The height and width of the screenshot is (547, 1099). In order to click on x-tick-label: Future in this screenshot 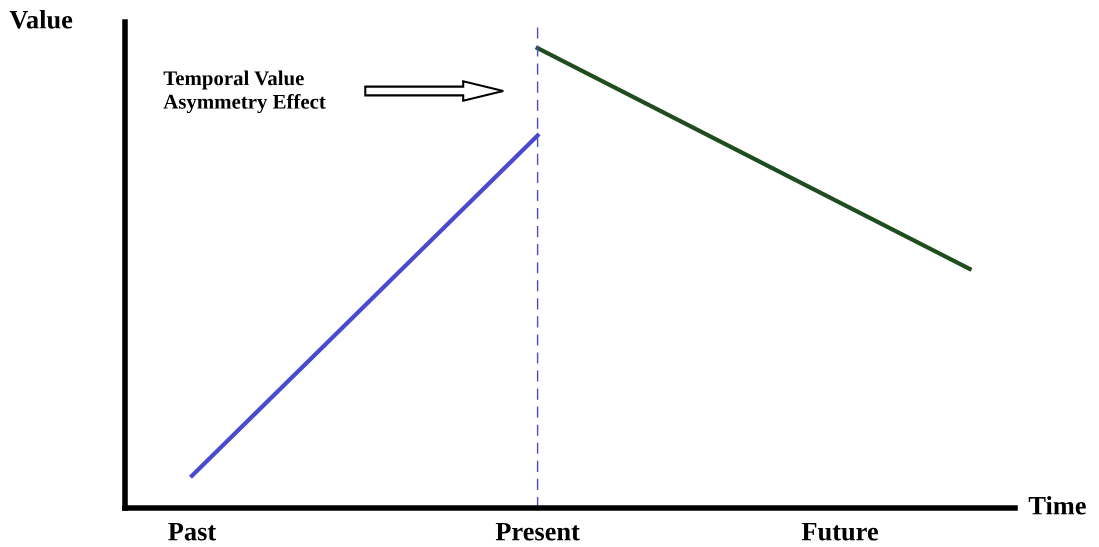, I will do `click(839, 531)`.